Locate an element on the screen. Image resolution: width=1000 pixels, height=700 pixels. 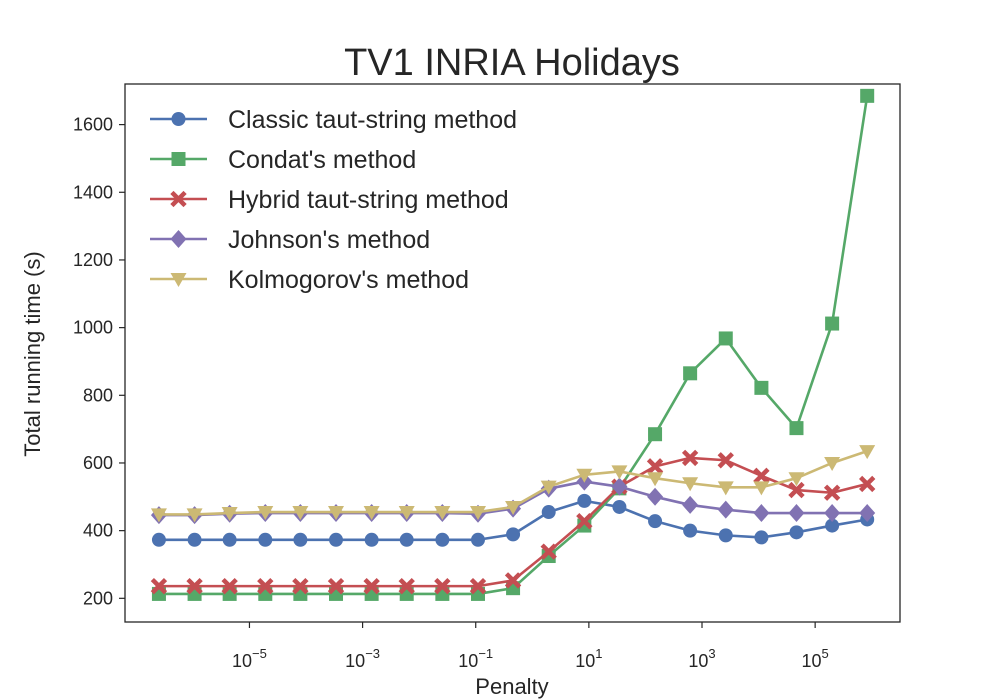
chart-title: TV1 INRIA Holidays is located at coordinates (512, 63).